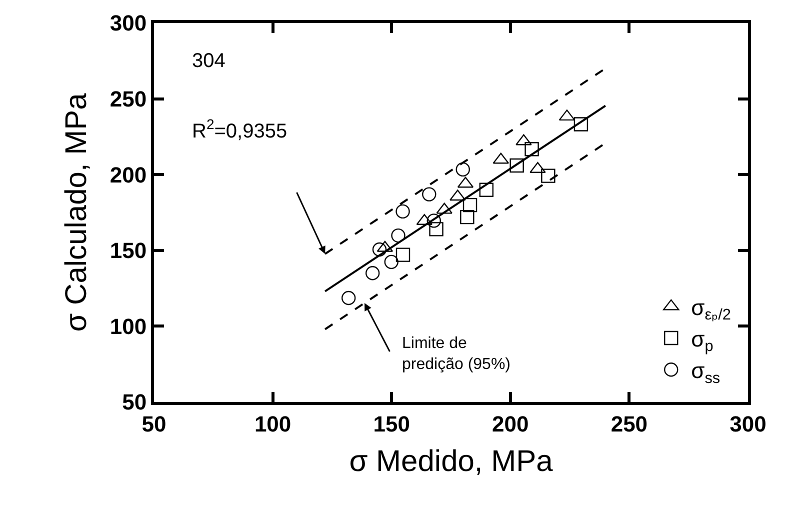 The height and width of the screenshot is (520, 787). I want to click on x-tick-label: 250, so click(629, 423).